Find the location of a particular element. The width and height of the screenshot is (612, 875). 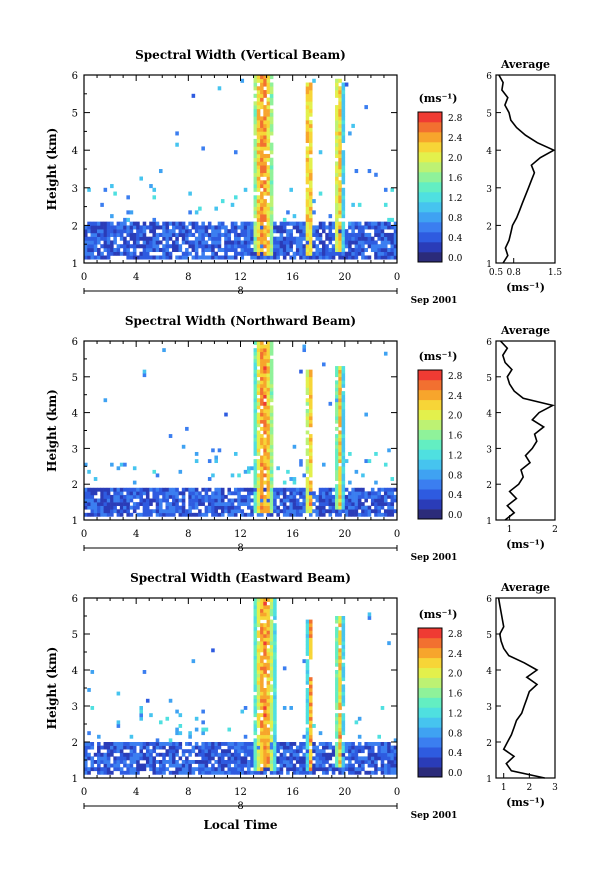

colorbar-frame is located at coordinates (430, 444).